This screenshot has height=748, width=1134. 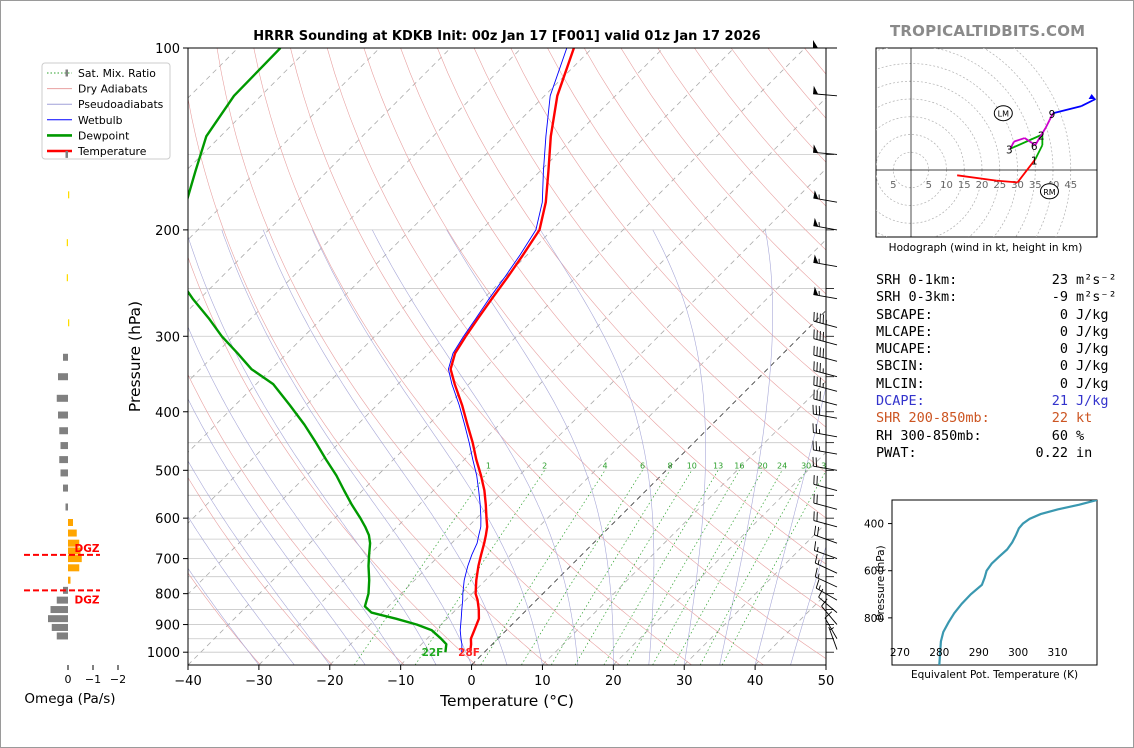 I want to click on stat-label: SBCIN:, so click(x=900, y=366).